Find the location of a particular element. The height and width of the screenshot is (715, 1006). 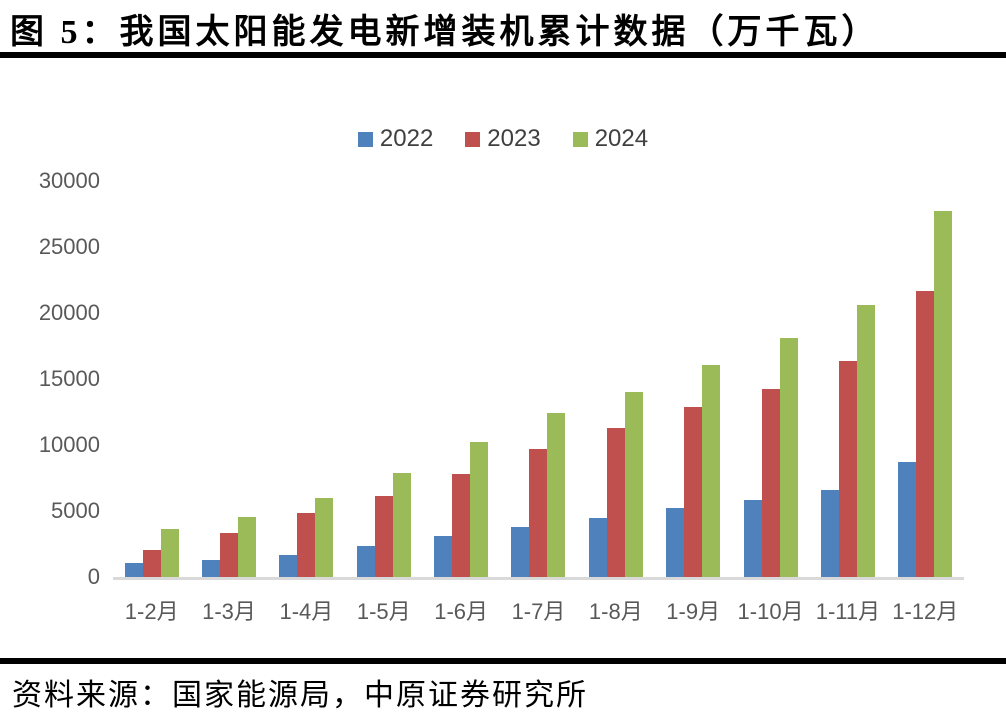

x-tick-label-1-7月: 1-7月 is located at coordinates (538, 611).